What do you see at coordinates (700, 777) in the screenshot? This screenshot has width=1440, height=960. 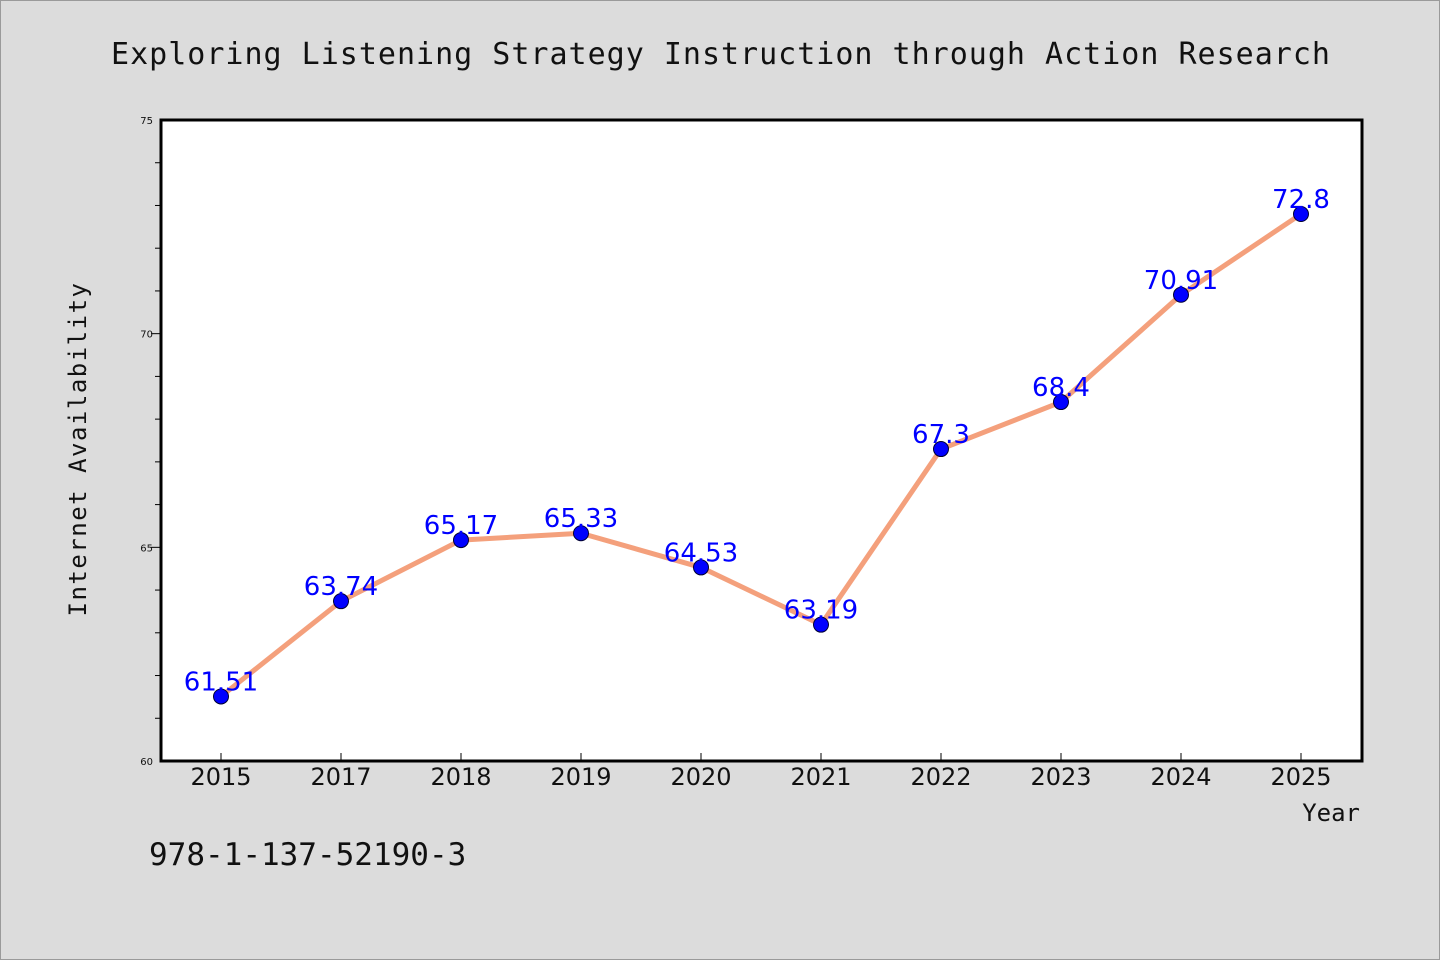 I see `x-tick-label: 2020` at bounding box center [700, 777].